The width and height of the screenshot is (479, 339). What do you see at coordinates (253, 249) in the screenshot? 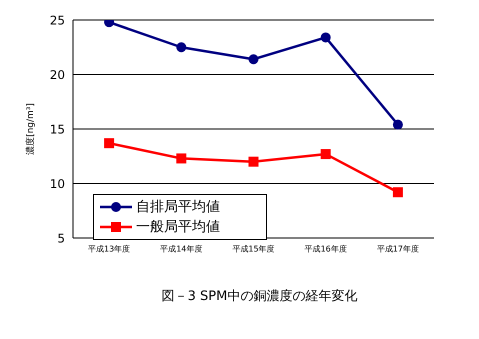
I see `x-tick-label: 平成15年度` at bounding box center [253, 249].